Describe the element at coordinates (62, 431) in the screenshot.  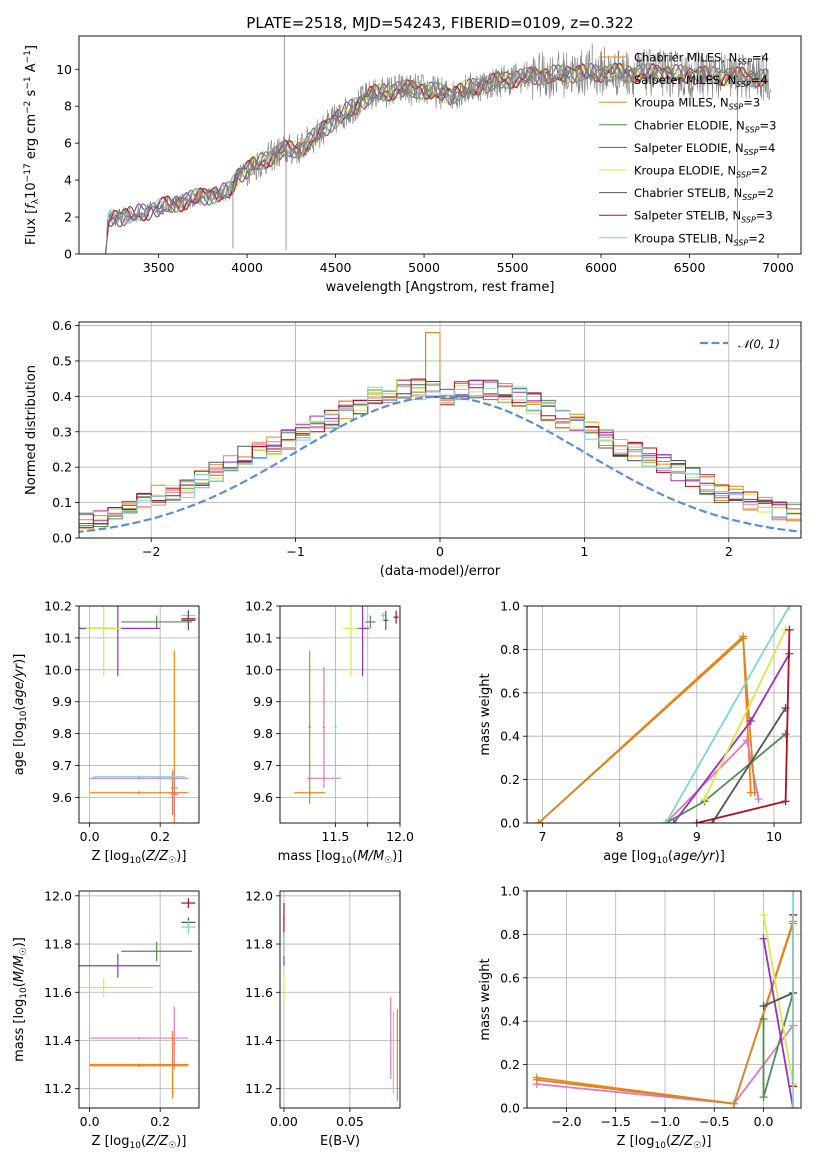
I see `y-tick-label: 0.3` at that location.